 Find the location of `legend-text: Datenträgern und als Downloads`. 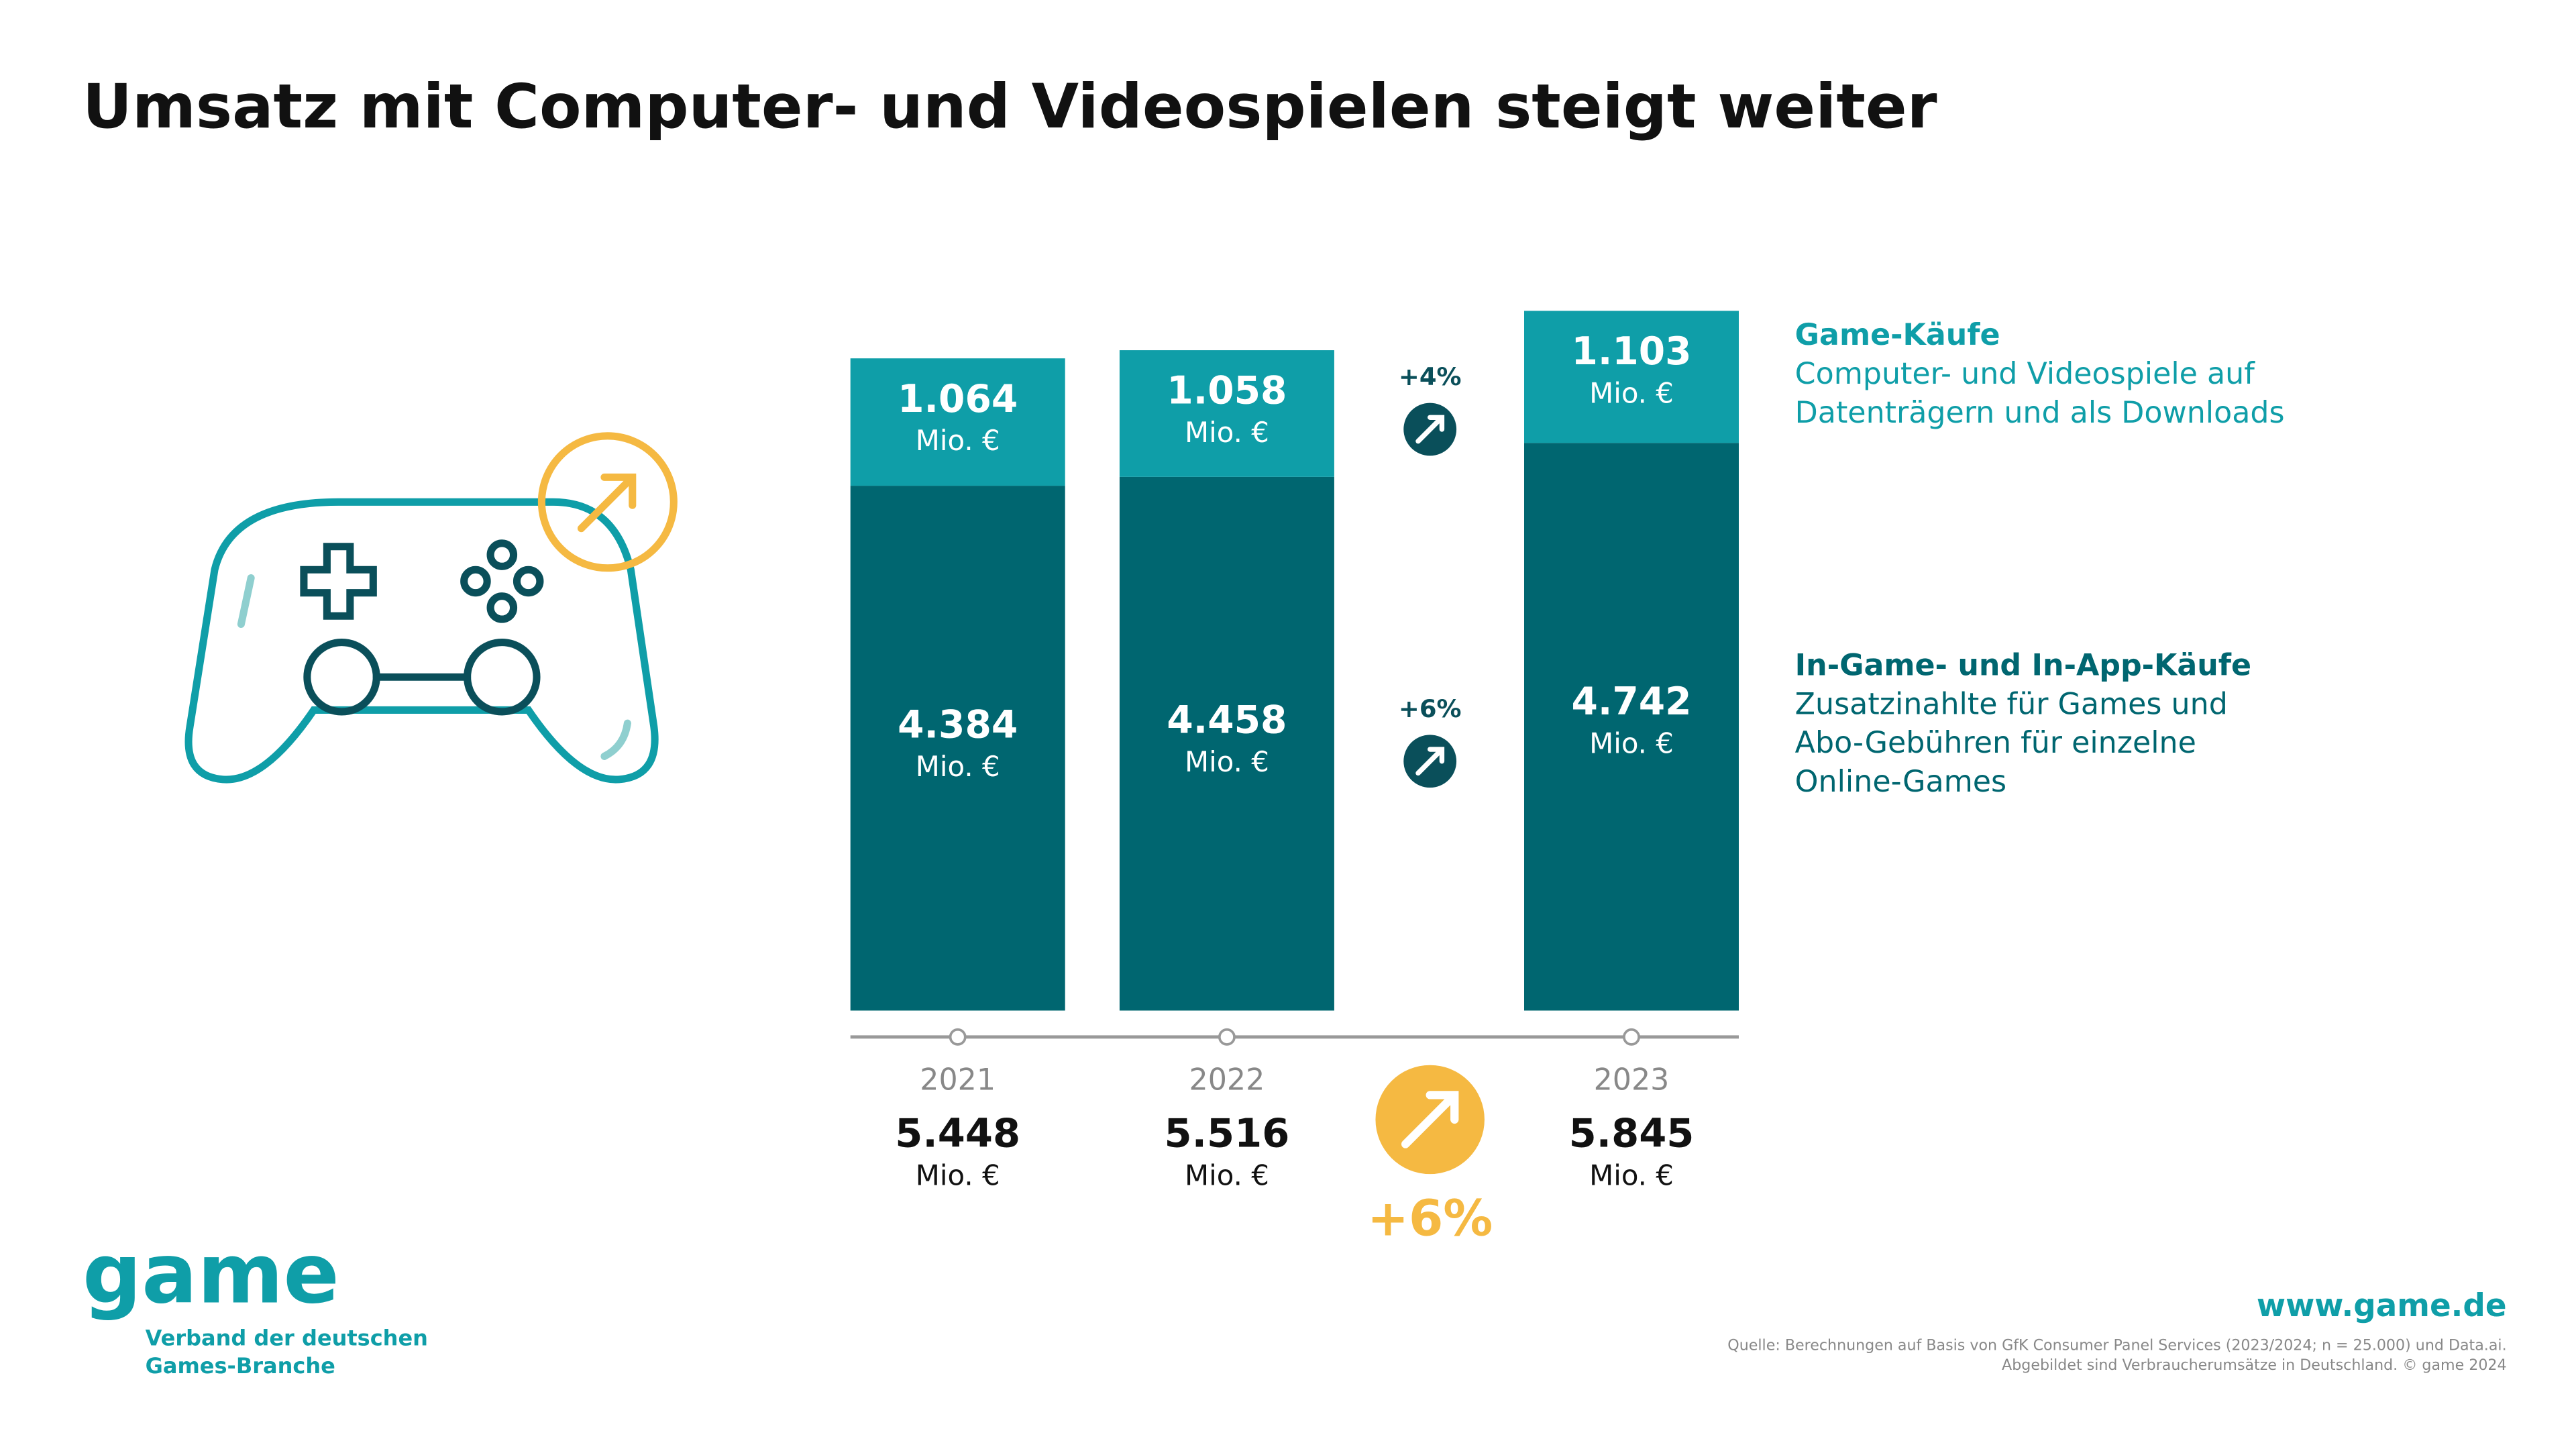

legend-text: Datenträgern und als Downloads is located at coordinates (2040, 413).